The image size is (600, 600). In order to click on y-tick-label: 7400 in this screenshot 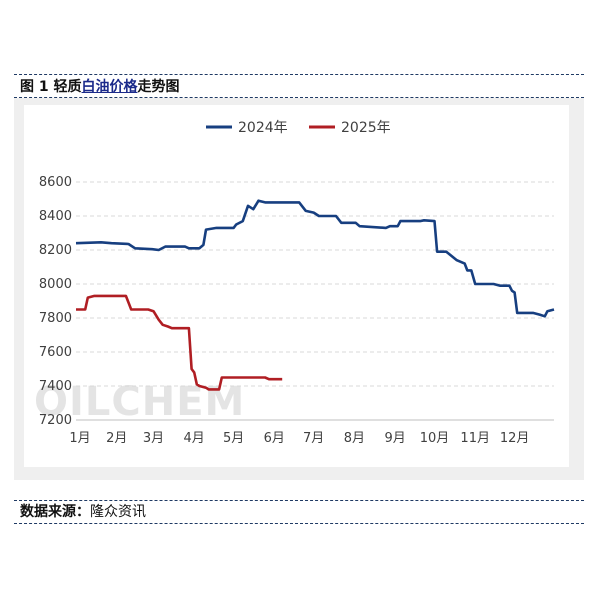, I will do `click(55, 386)`.